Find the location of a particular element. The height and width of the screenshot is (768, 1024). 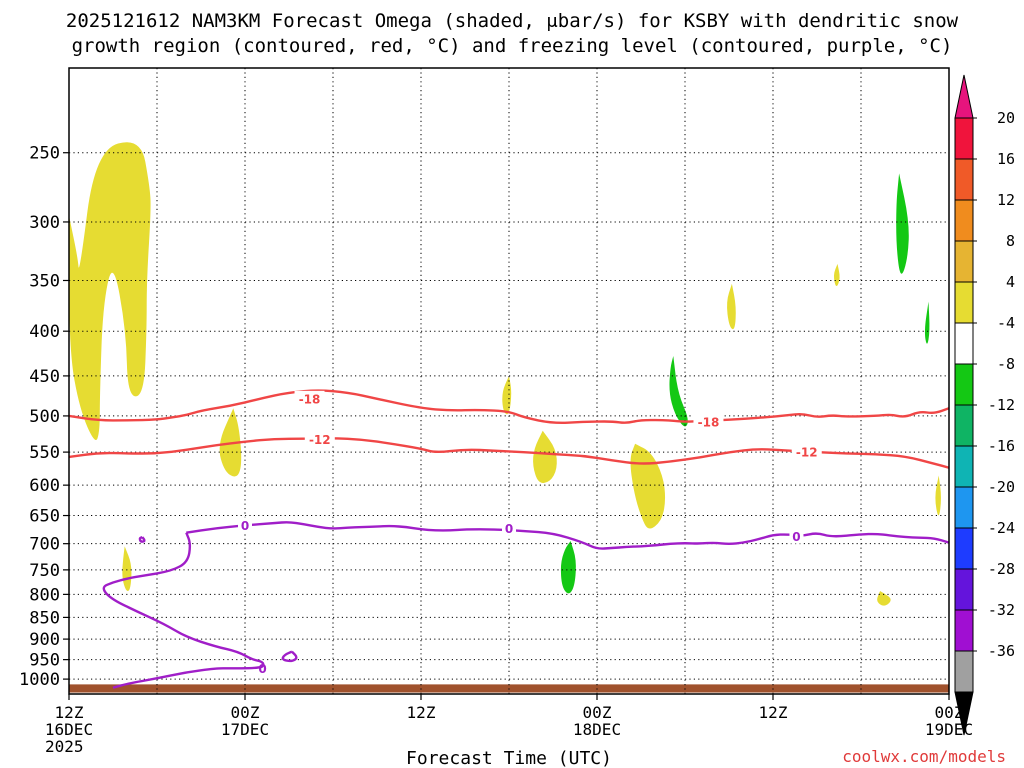

y-tick-label: 500 is located at coordinates (44, 417).